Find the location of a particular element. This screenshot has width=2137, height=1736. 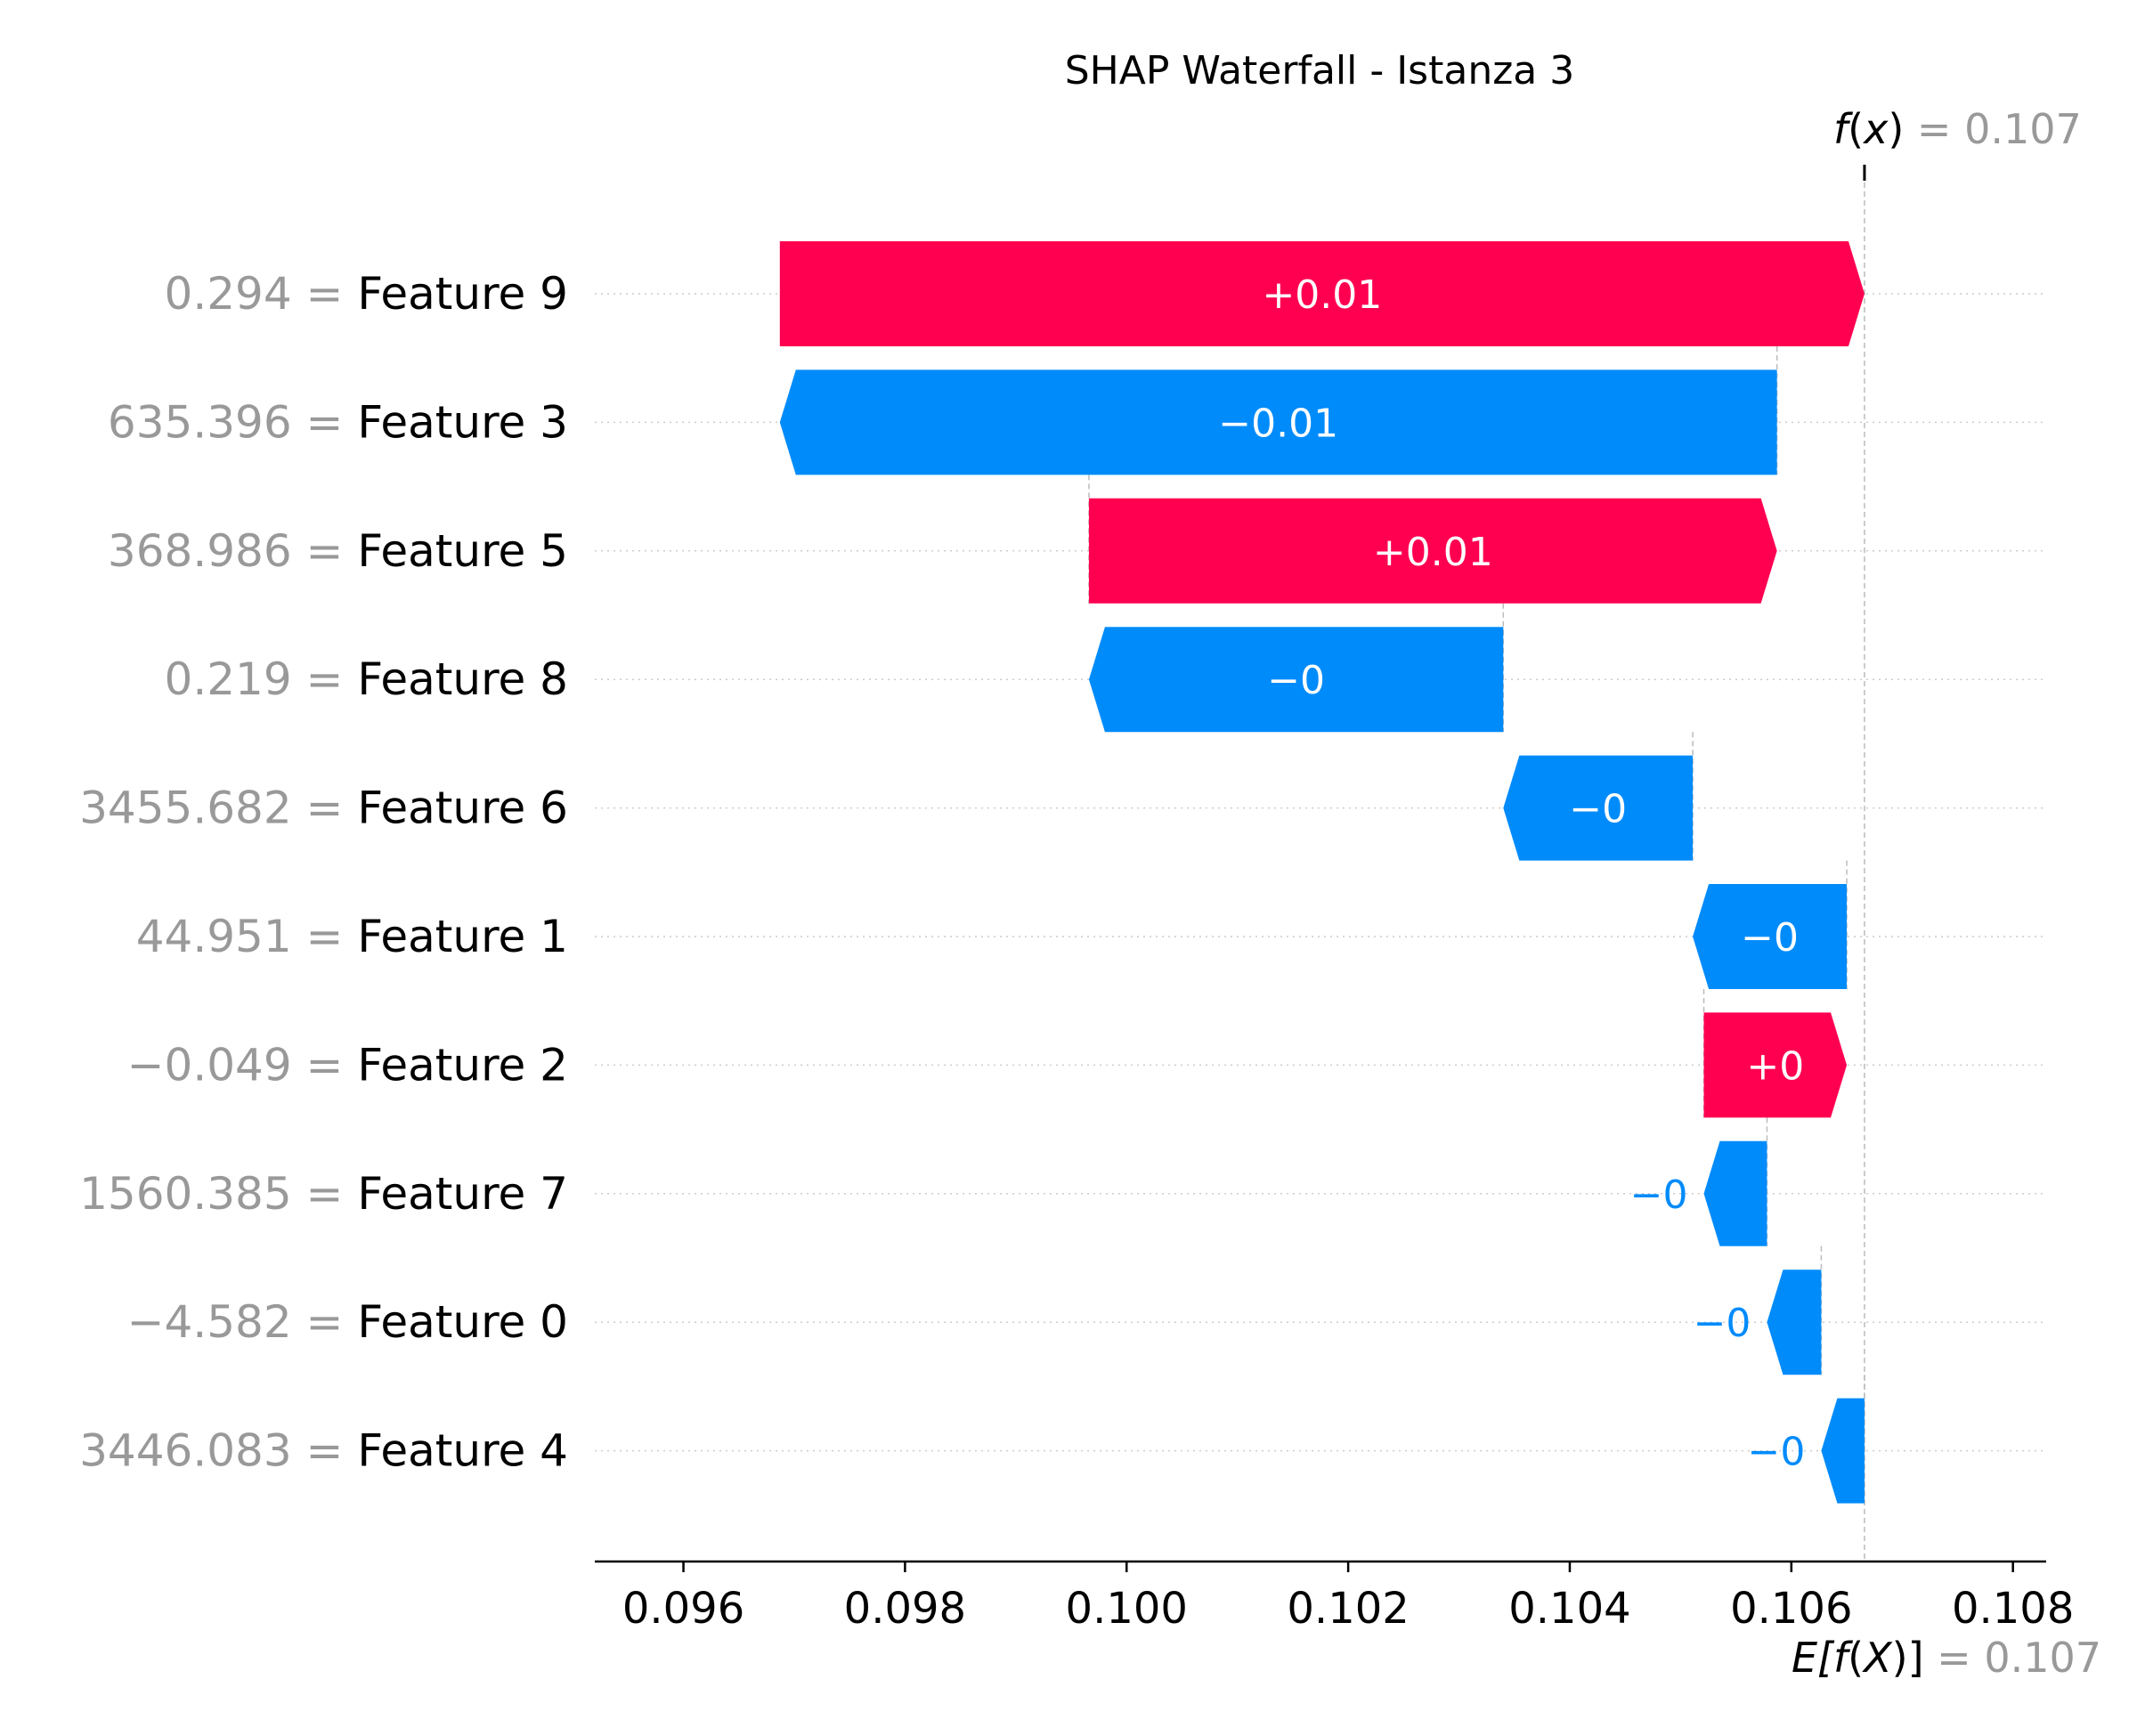

feature-value: 44.951 = is located at coordinates (247, 936).